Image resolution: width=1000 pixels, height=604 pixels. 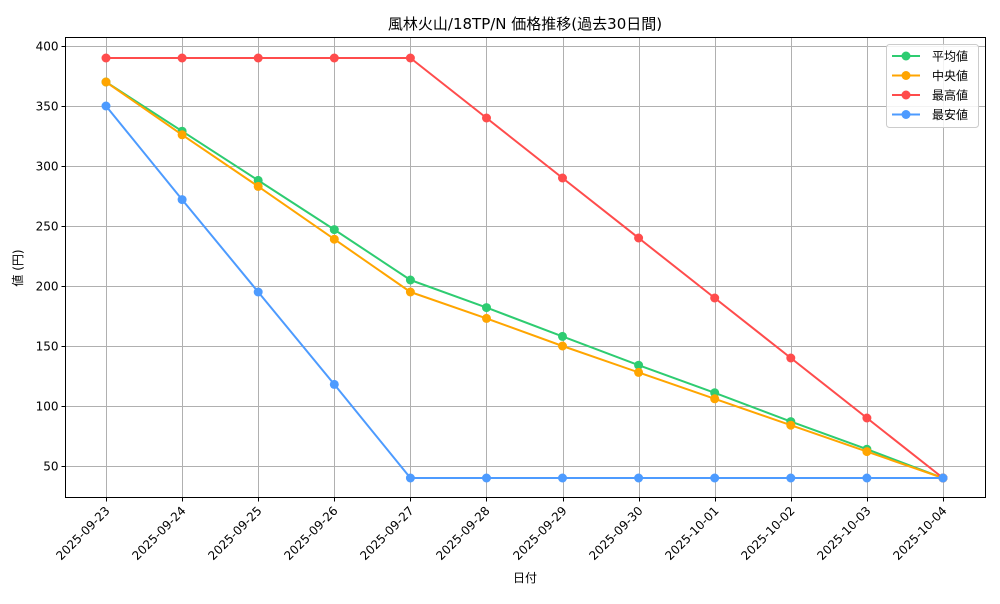 What do you see at coordinates (843, 533) in the screenshot?
I see `x-tick-label: 2025-10-03` at bounding box center [843, 533].